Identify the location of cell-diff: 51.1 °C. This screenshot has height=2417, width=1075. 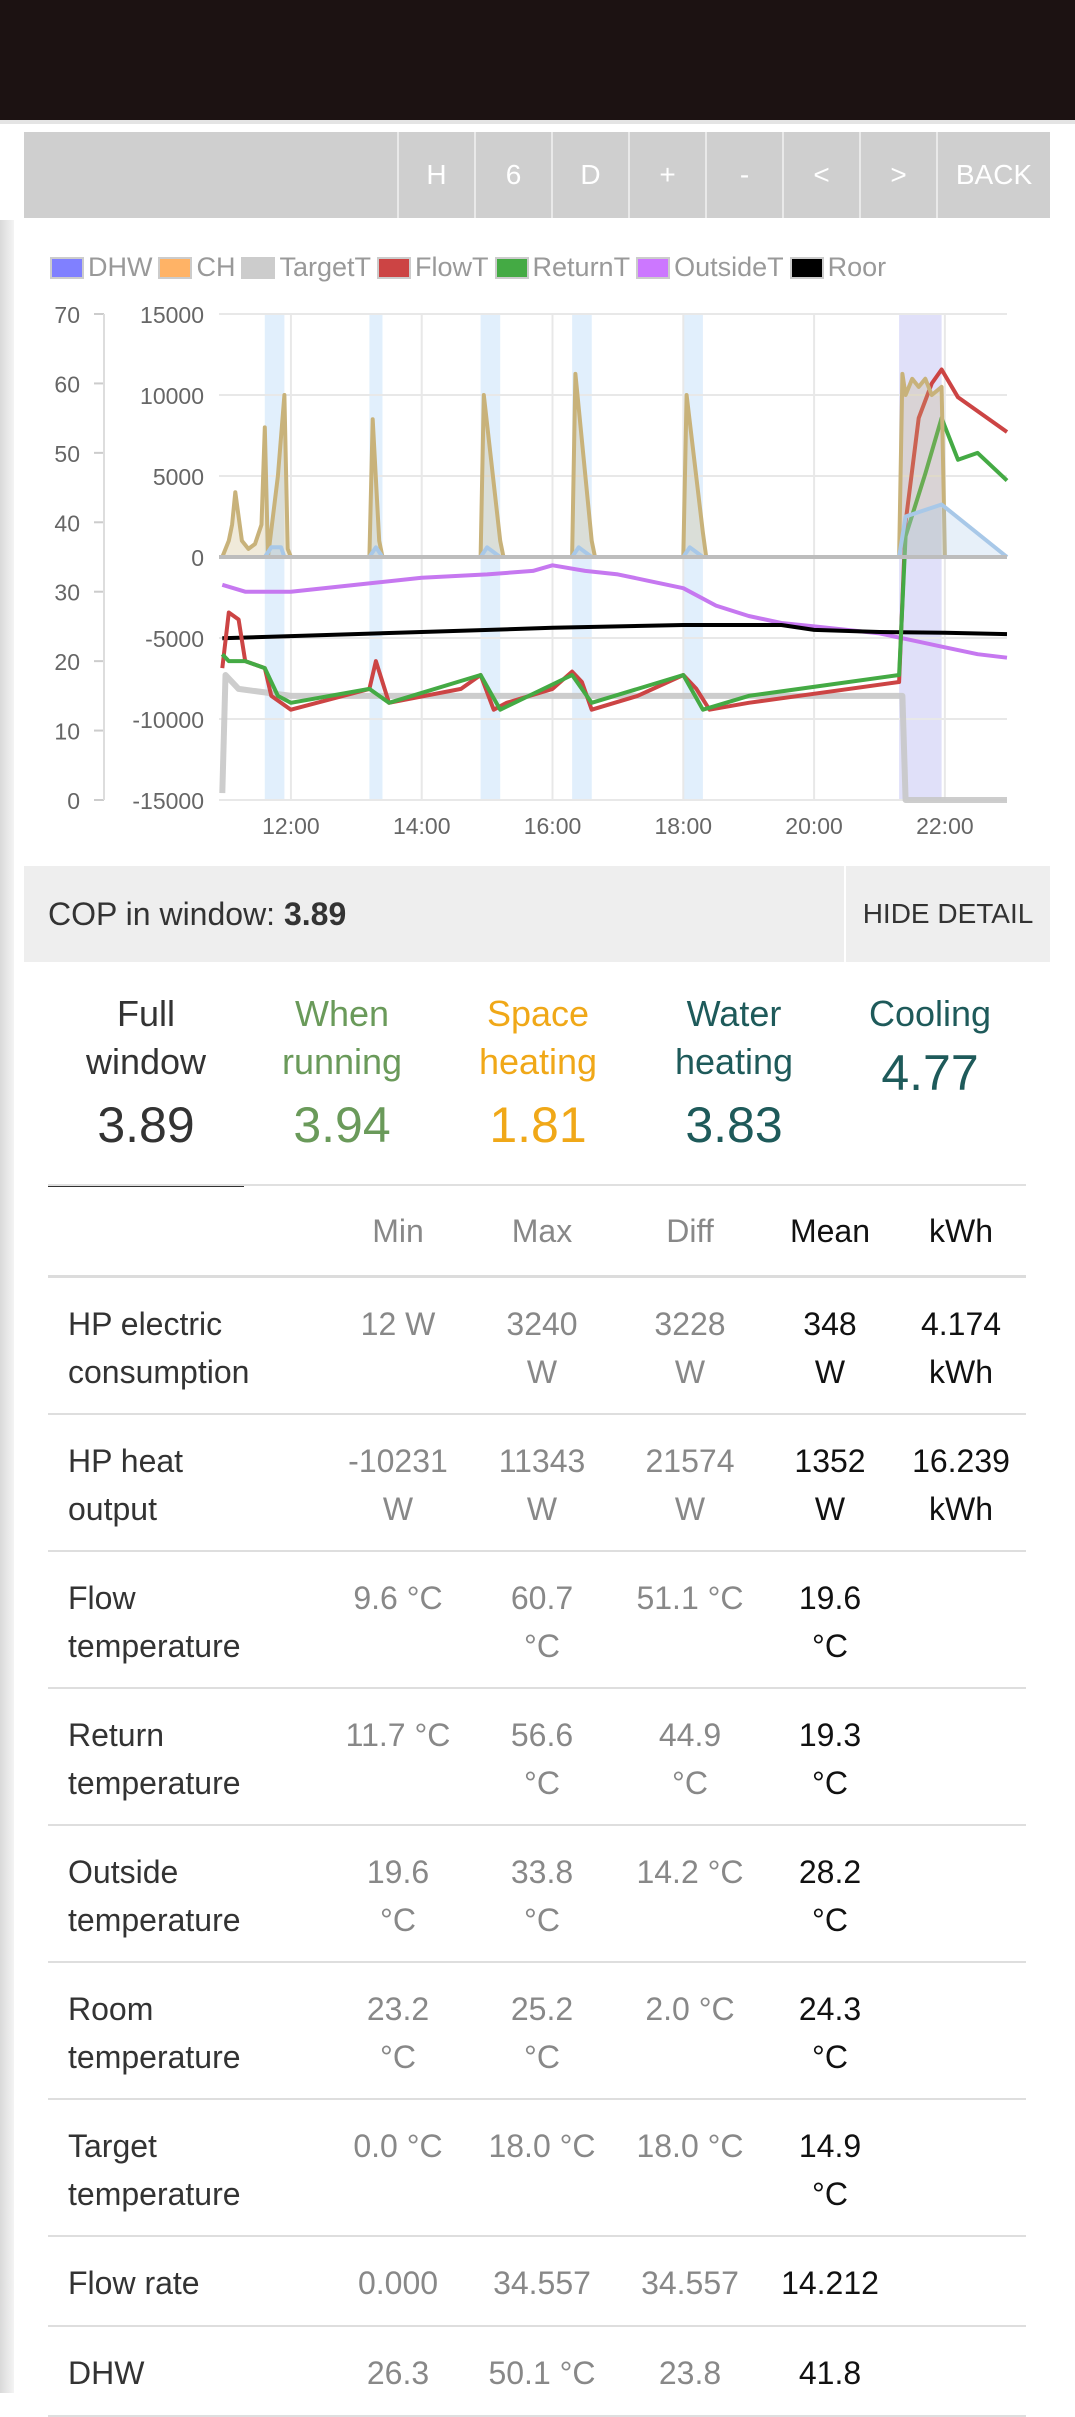
(690, 1619).